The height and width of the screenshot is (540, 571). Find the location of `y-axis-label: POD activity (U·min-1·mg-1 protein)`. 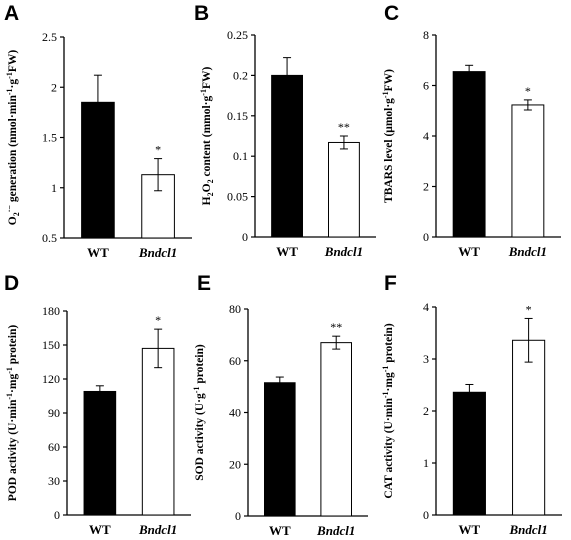

y-axis-label: POD activity (U·min-1·mg-1 protein) is located at coordinates (12, 413).